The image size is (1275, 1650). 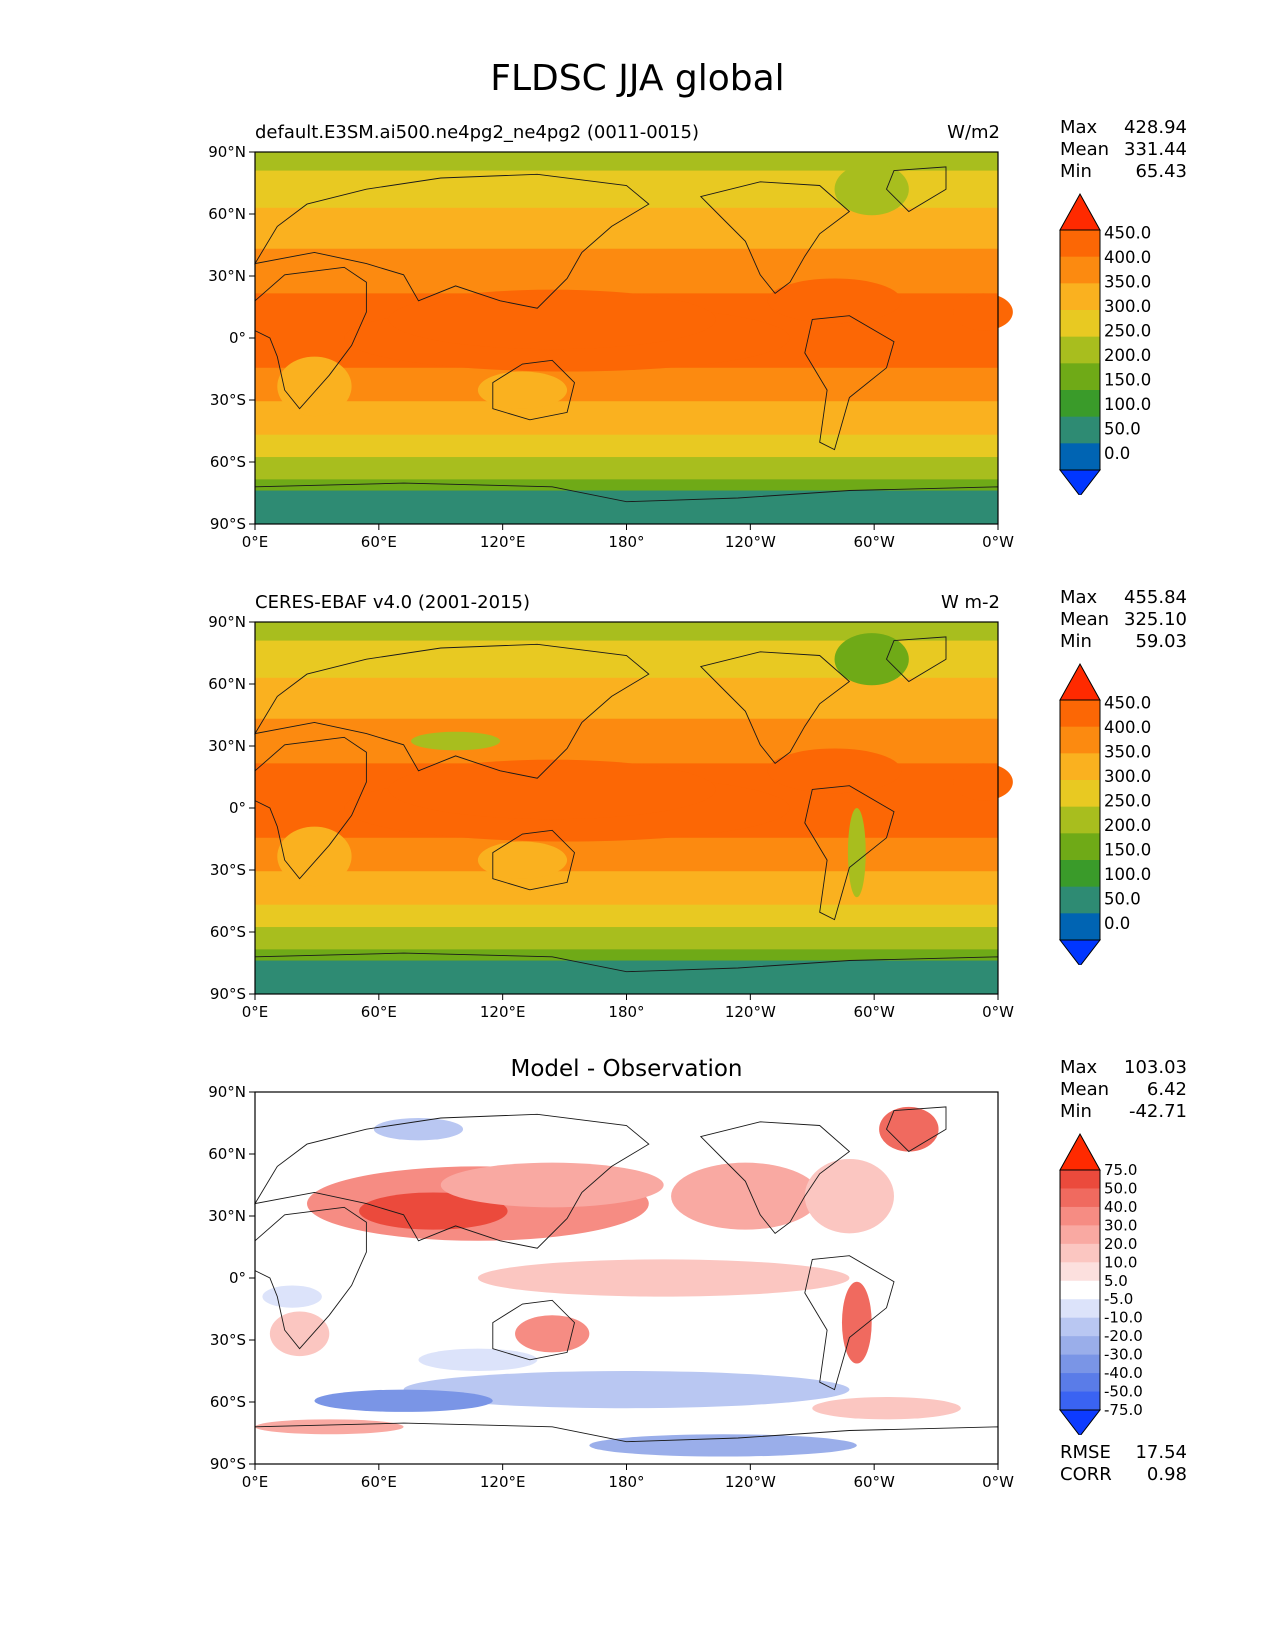 I want to click on colorbar-tick-label: -75.0, so click(x=1123, y=1410).